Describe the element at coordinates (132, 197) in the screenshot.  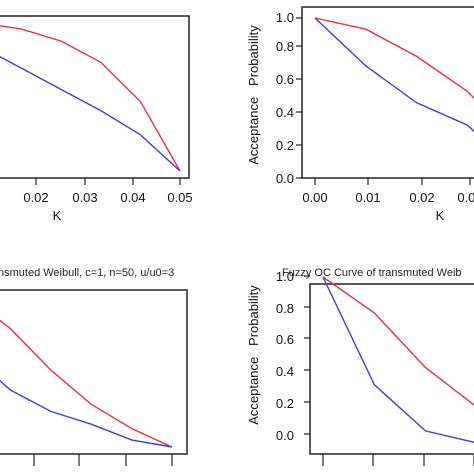
I see `x-tick-label: 0.04` at that location.